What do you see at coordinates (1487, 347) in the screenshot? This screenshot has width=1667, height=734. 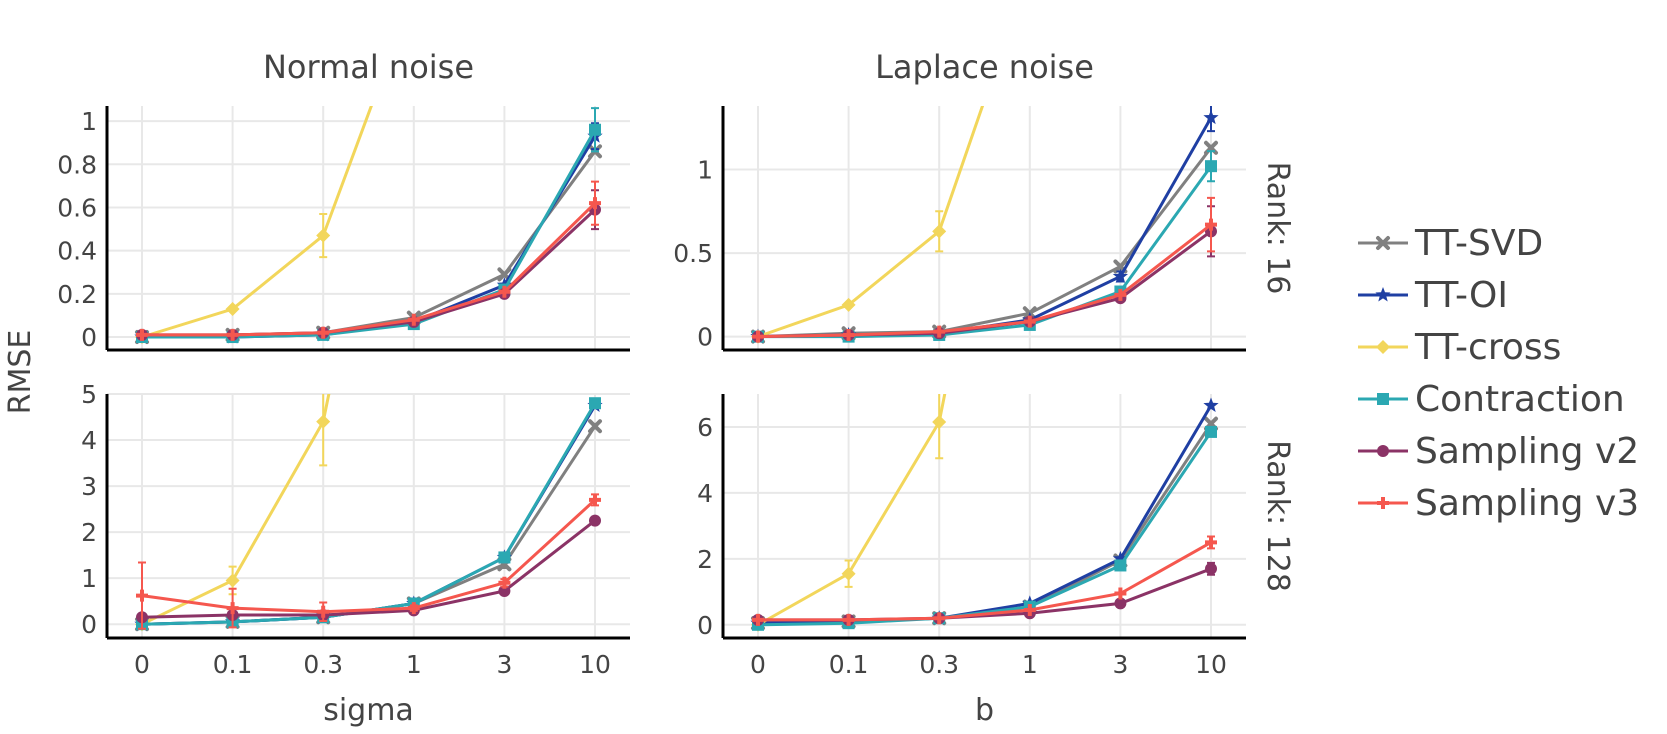 I see `legend-label: TT-cross` at bounding box center [1487, 347].